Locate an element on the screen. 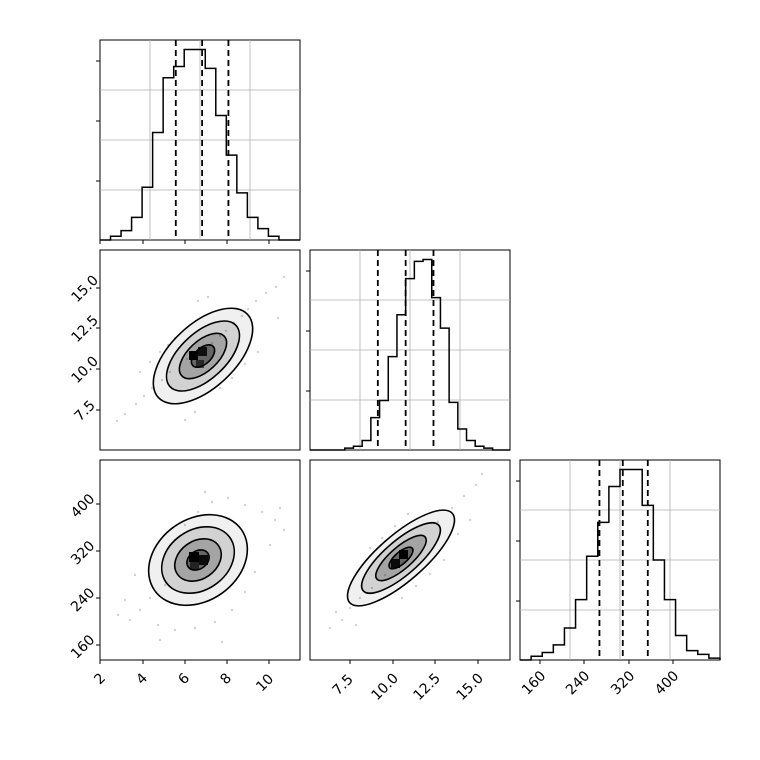 This screenshot has height=760, width=760. density-x2-x1 is located at coordinates (203, 356).